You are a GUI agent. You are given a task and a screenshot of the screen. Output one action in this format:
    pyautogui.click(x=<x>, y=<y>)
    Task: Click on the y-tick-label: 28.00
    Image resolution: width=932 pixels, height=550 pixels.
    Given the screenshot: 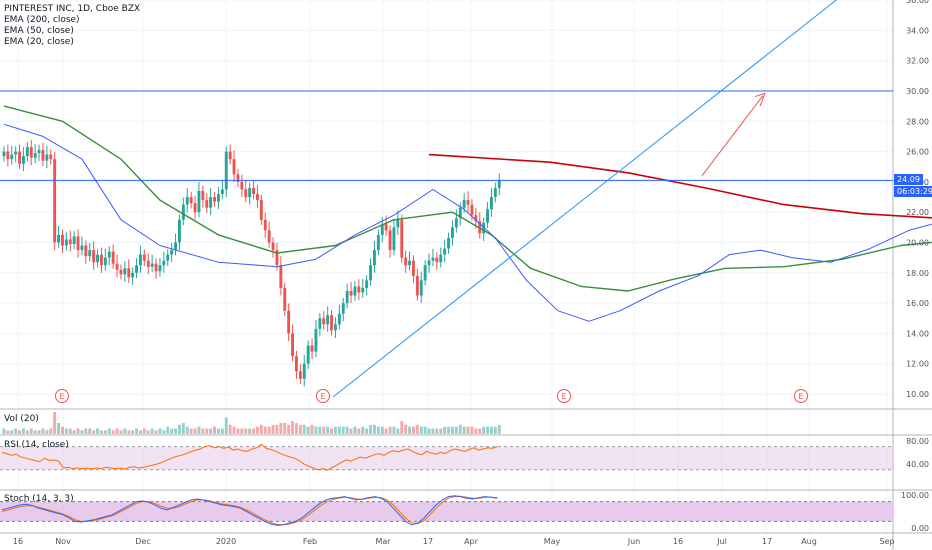 What is the action you would take?
    pyautogui.click(x=917, y=121)
    